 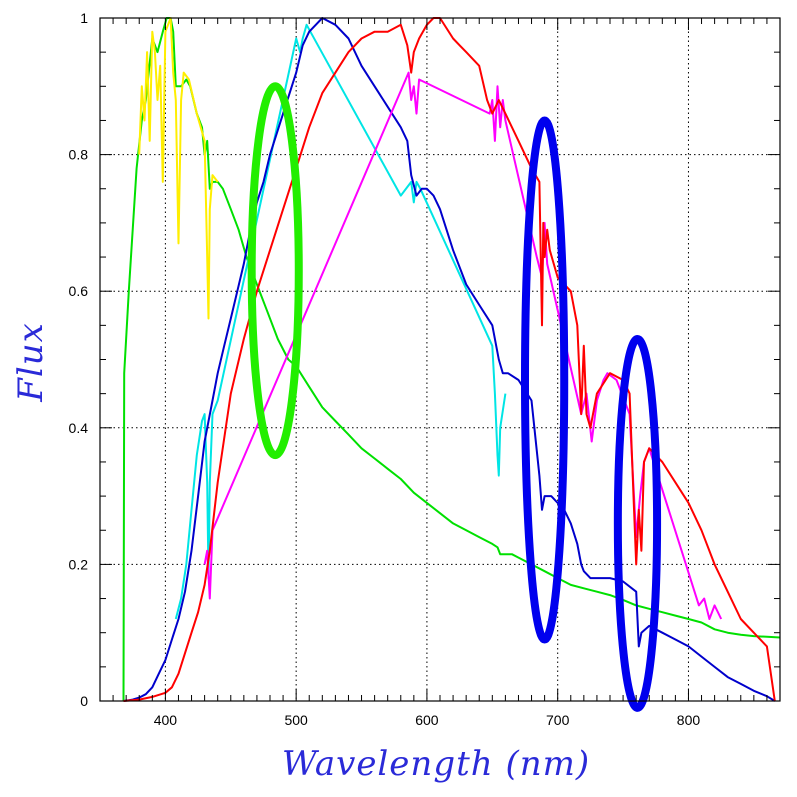 What do you see at coordinates (436, 764) in the screenshot?
I see `x-axis-title: Wavelength (nm)` at bounding box center [436, 764].